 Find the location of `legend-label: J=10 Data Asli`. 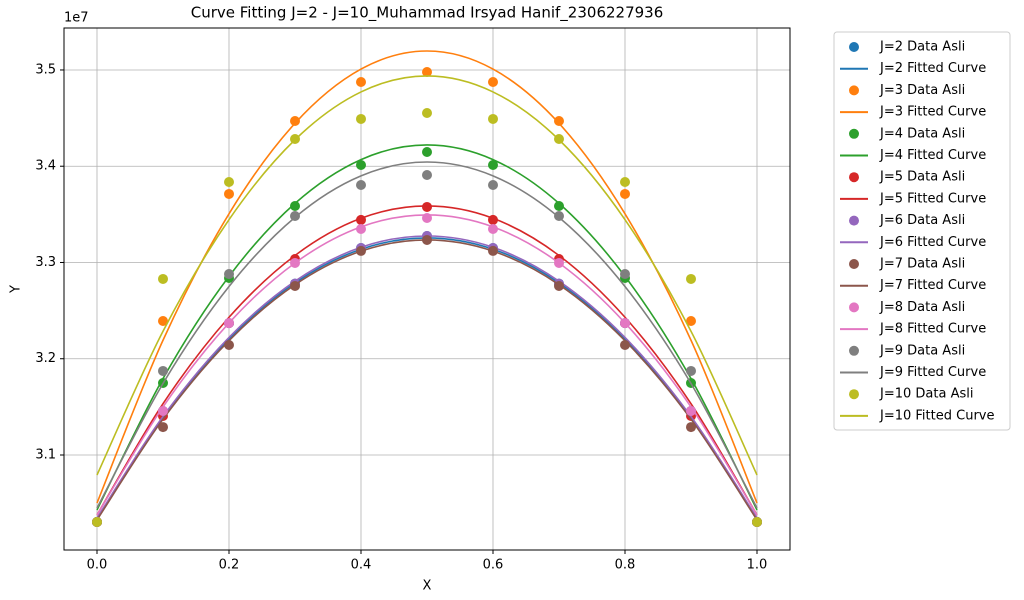

legend-label: J=10 Data Asli is located at coordinates (926, 394).